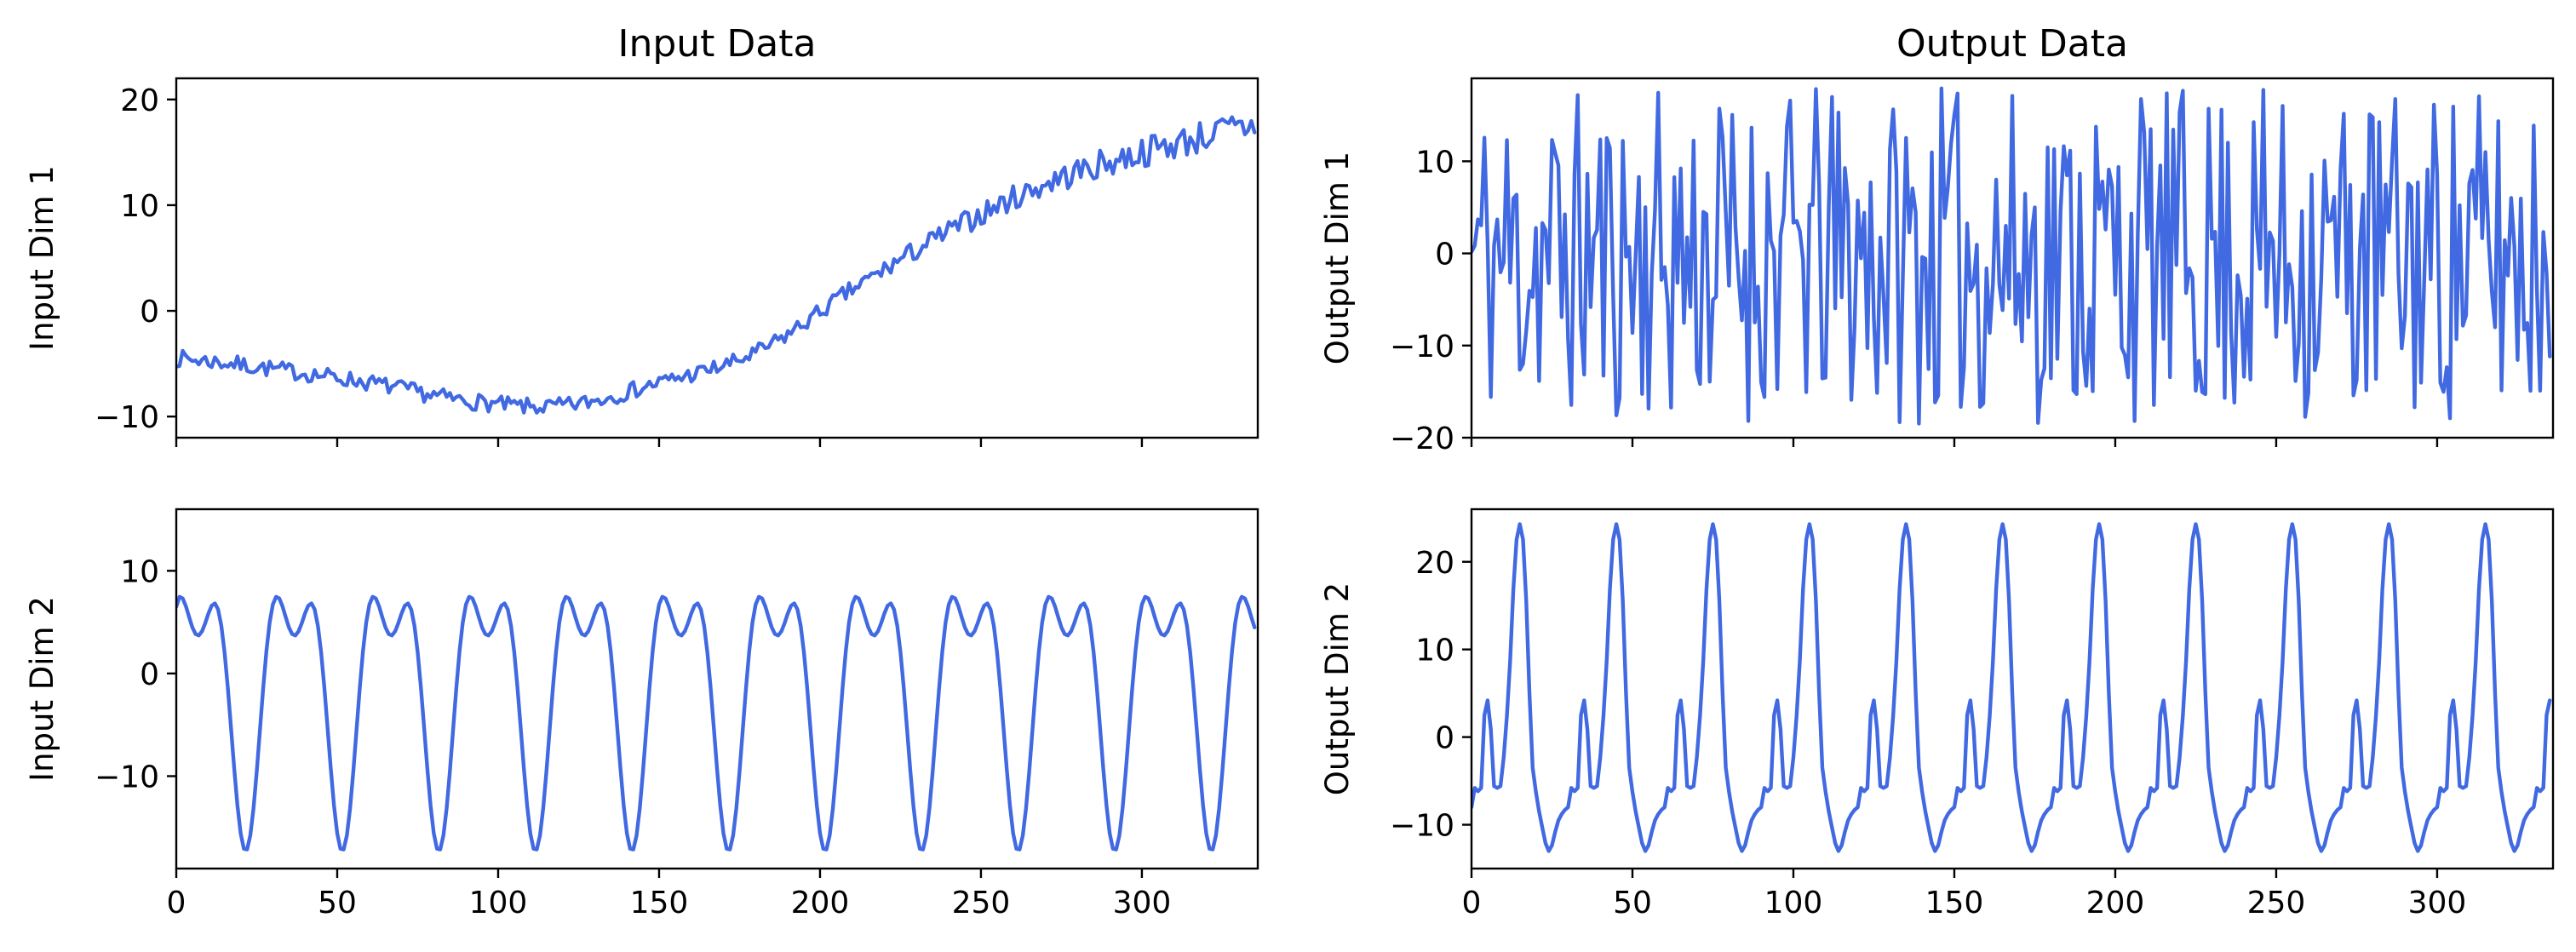 Image resolution: width=2576 pixels, height=952 pixels. Describe the element at coordinates (2012, 44) in the screenshot. I see `subplot-title: Output Data` at that location.